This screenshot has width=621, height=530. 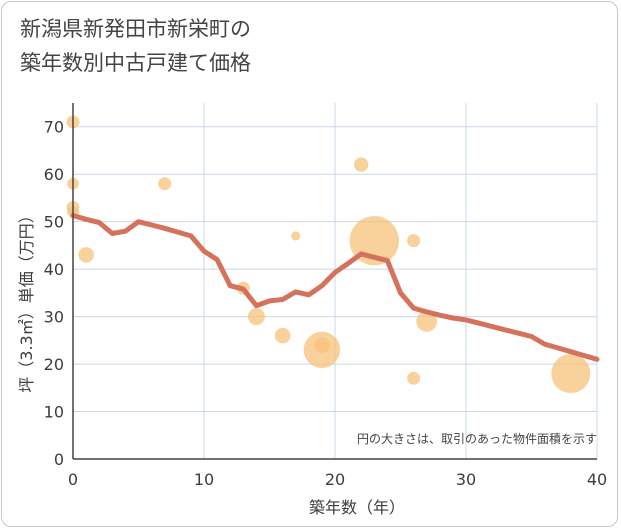 What do you see at coordinates (59, 459) in the screenshot?
I see `y-tick-label: 0` at bounding box center [59, 459].